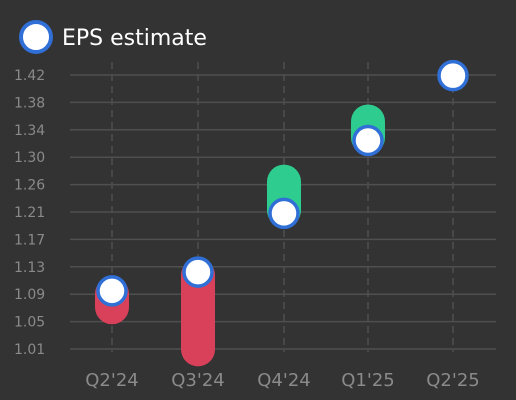 This screenshot has height=400, width=516. What do you see at coordinates (452, 380) in the screenshot?
I see `x-tick-label: Q2'25` at bounding box center [452, 380].